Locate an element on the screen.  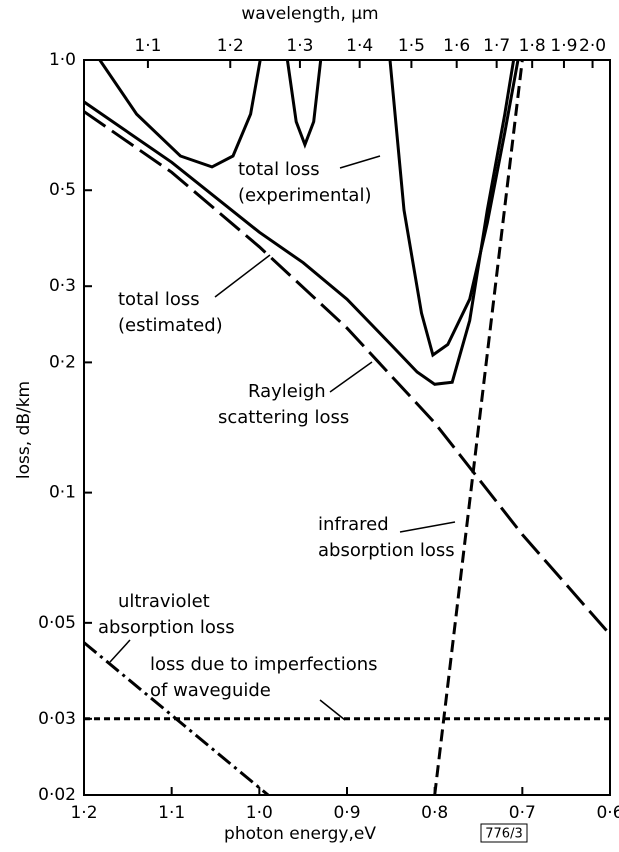
x2-tick-label: 1·2 is located at coordinates (230, 46).